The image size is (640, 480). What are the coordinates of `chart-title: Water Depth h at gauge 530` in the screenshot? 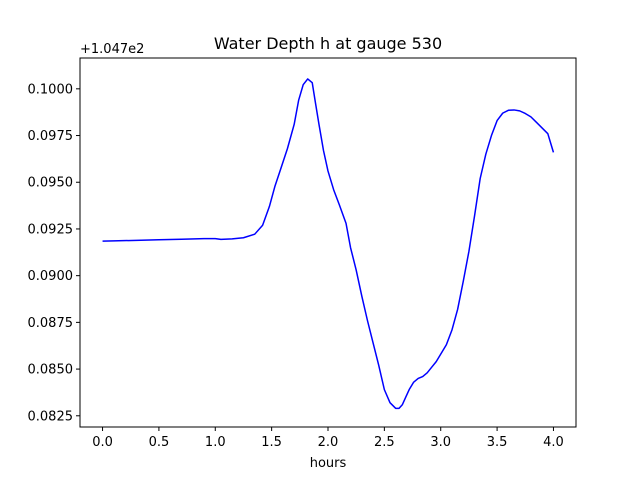 It's located at (328, 43).